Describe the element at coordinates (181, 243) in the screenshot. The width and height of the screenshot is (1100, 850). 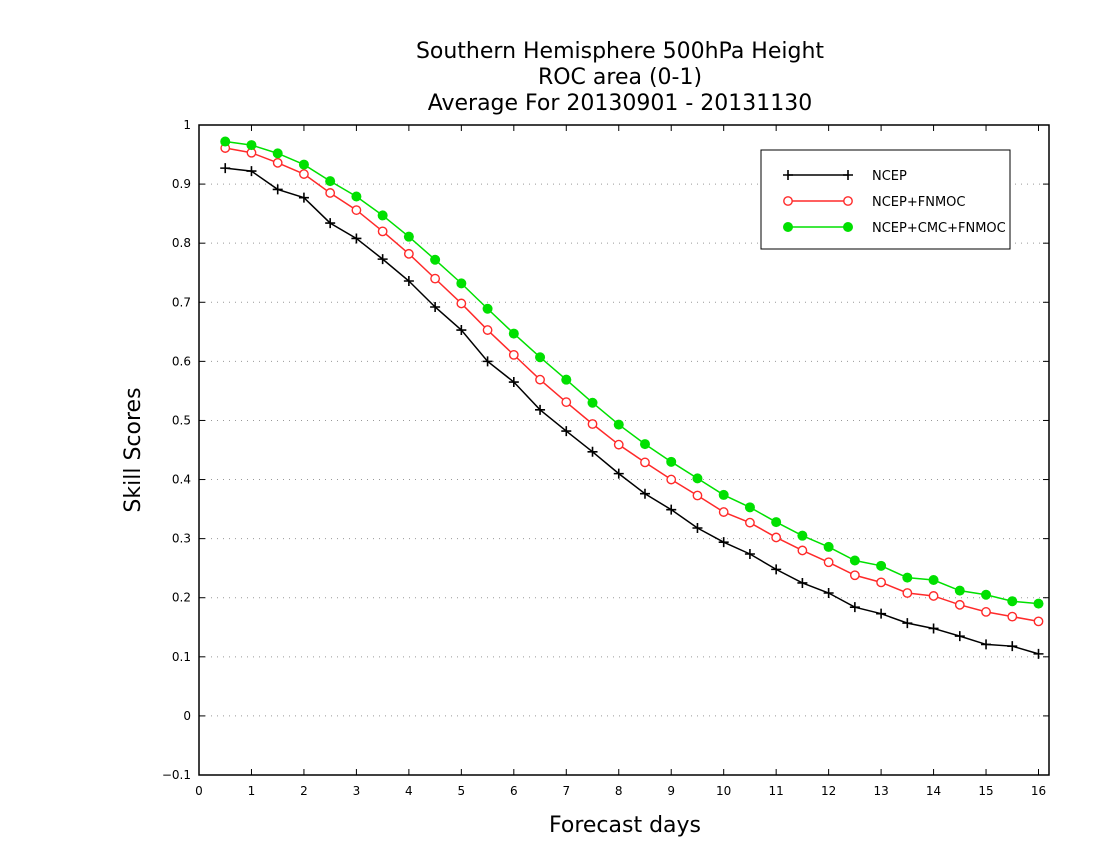
I see `y-tick-label: 0.8` at that location.